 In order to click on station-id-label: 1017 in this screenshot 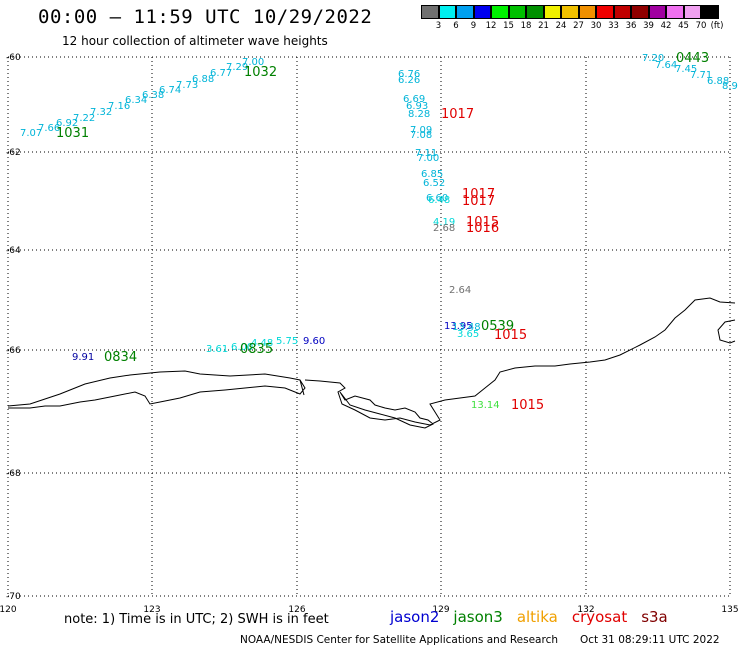, I will do `click(457, 114)`.